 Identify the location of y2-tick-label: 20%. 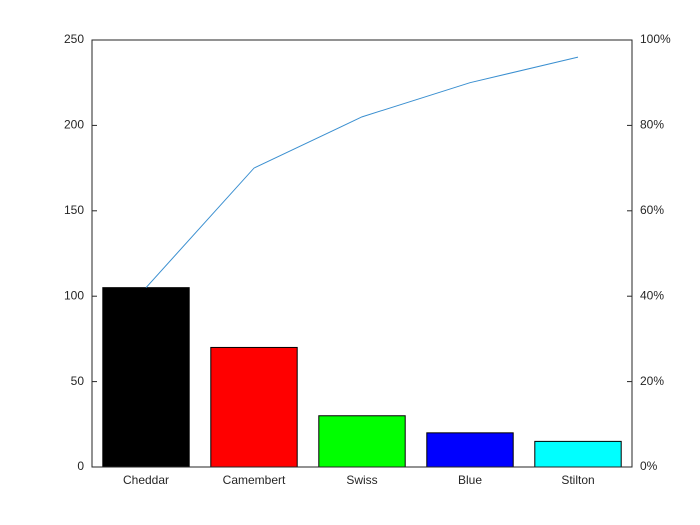
(652, 381).